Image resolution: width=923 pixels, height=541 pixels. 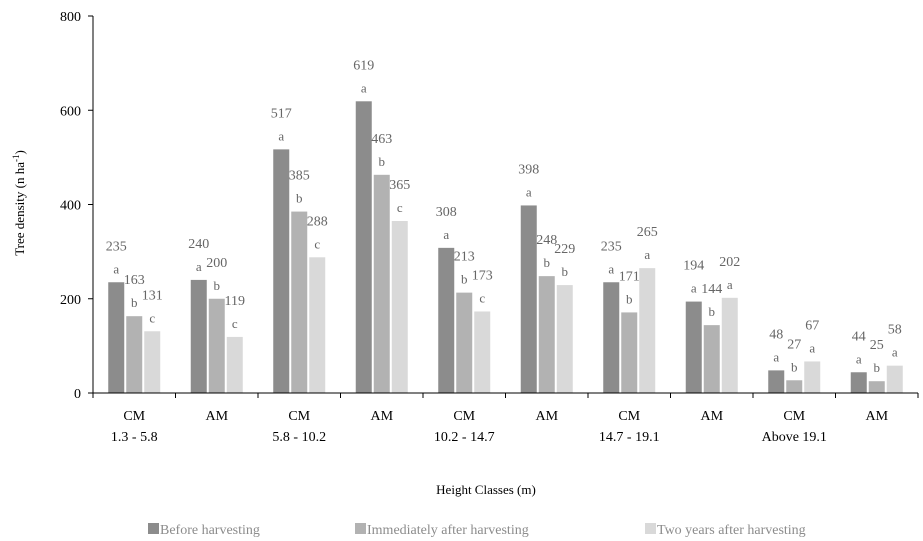 I want to click on data-label: 200, so click(x=216, y=263).